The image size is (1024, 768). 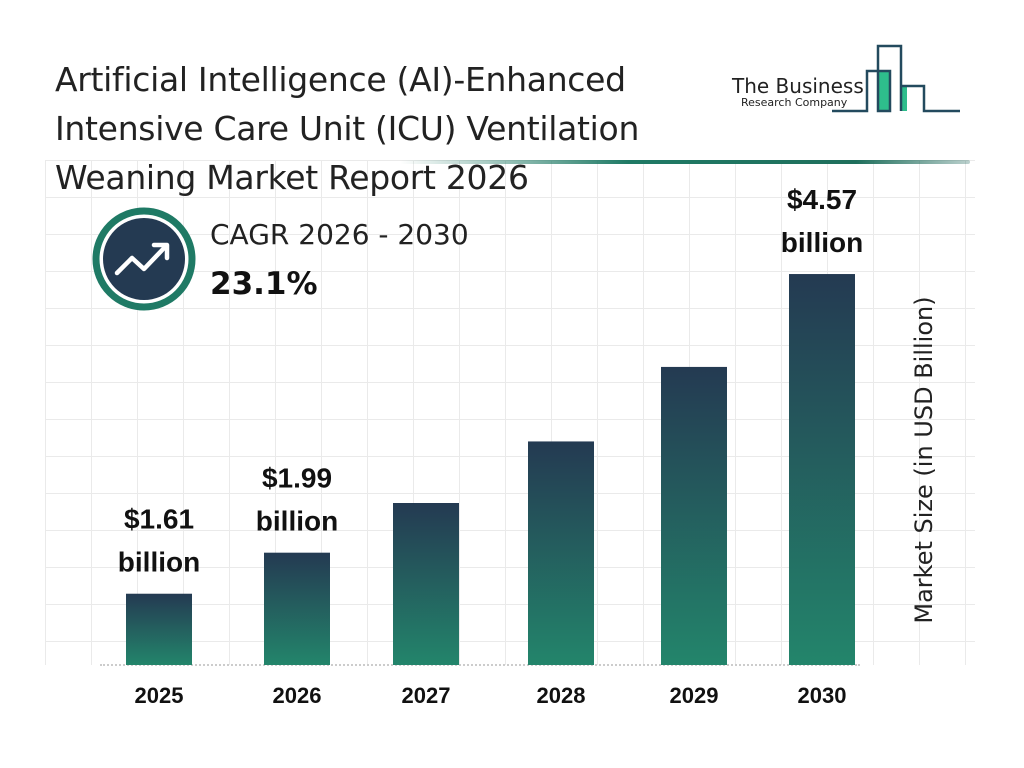 I want to click on title-line-2: Intensive Care Unit (ICU) Ventilation, so click(x=347, y=128).